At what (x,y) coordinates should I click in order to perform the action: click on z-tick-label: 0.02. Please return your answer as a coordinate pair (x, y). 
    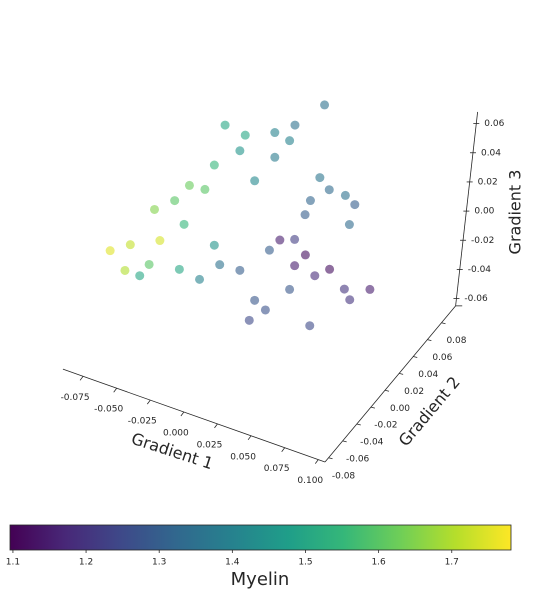
    Looking at the image, I should click on (488, 182).